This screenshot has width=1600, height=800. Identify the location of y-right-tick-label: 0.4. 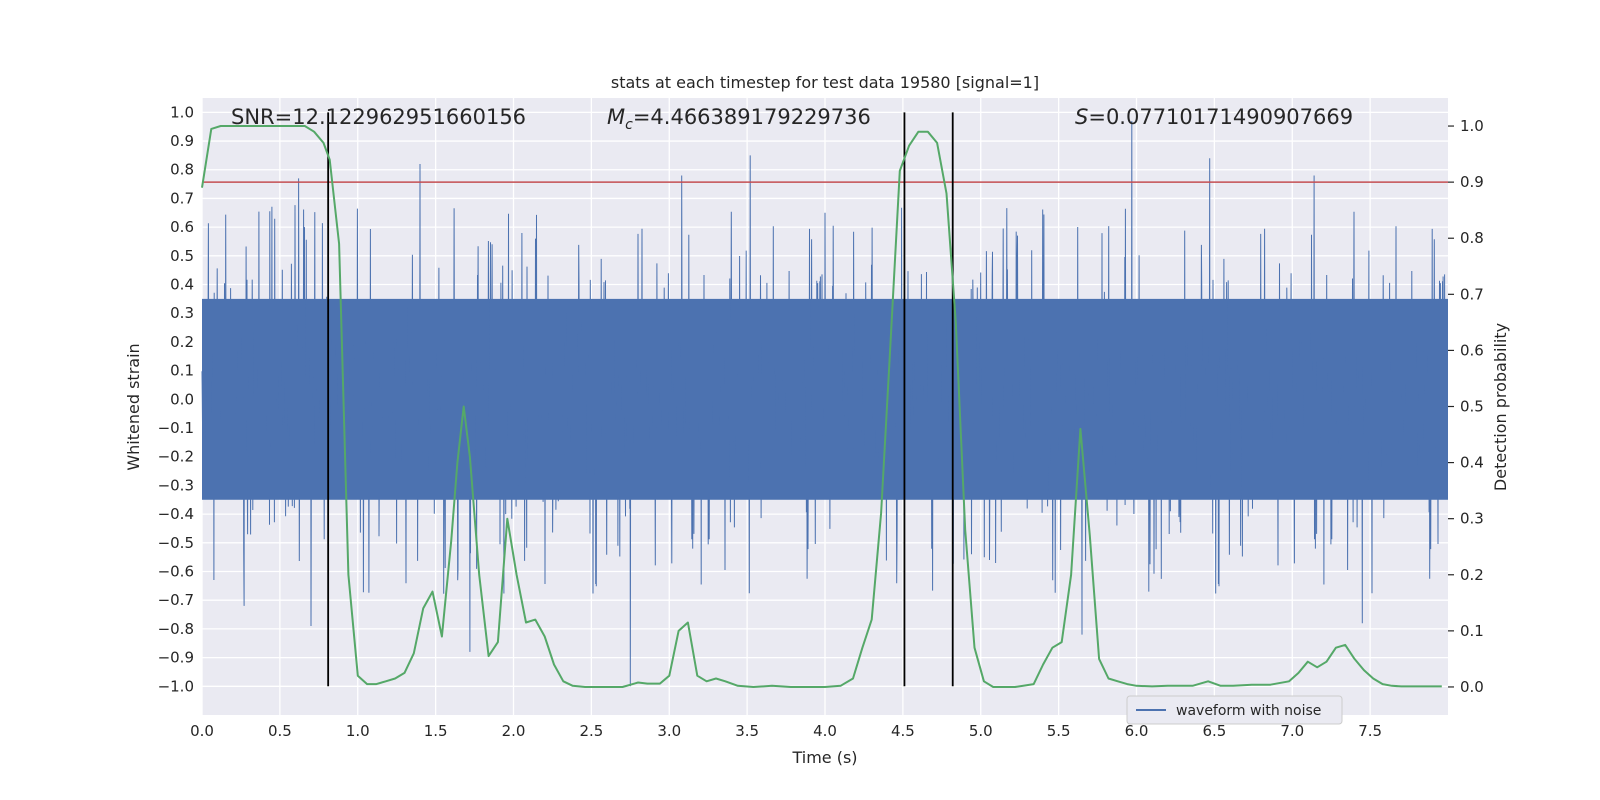
(1472, 463).